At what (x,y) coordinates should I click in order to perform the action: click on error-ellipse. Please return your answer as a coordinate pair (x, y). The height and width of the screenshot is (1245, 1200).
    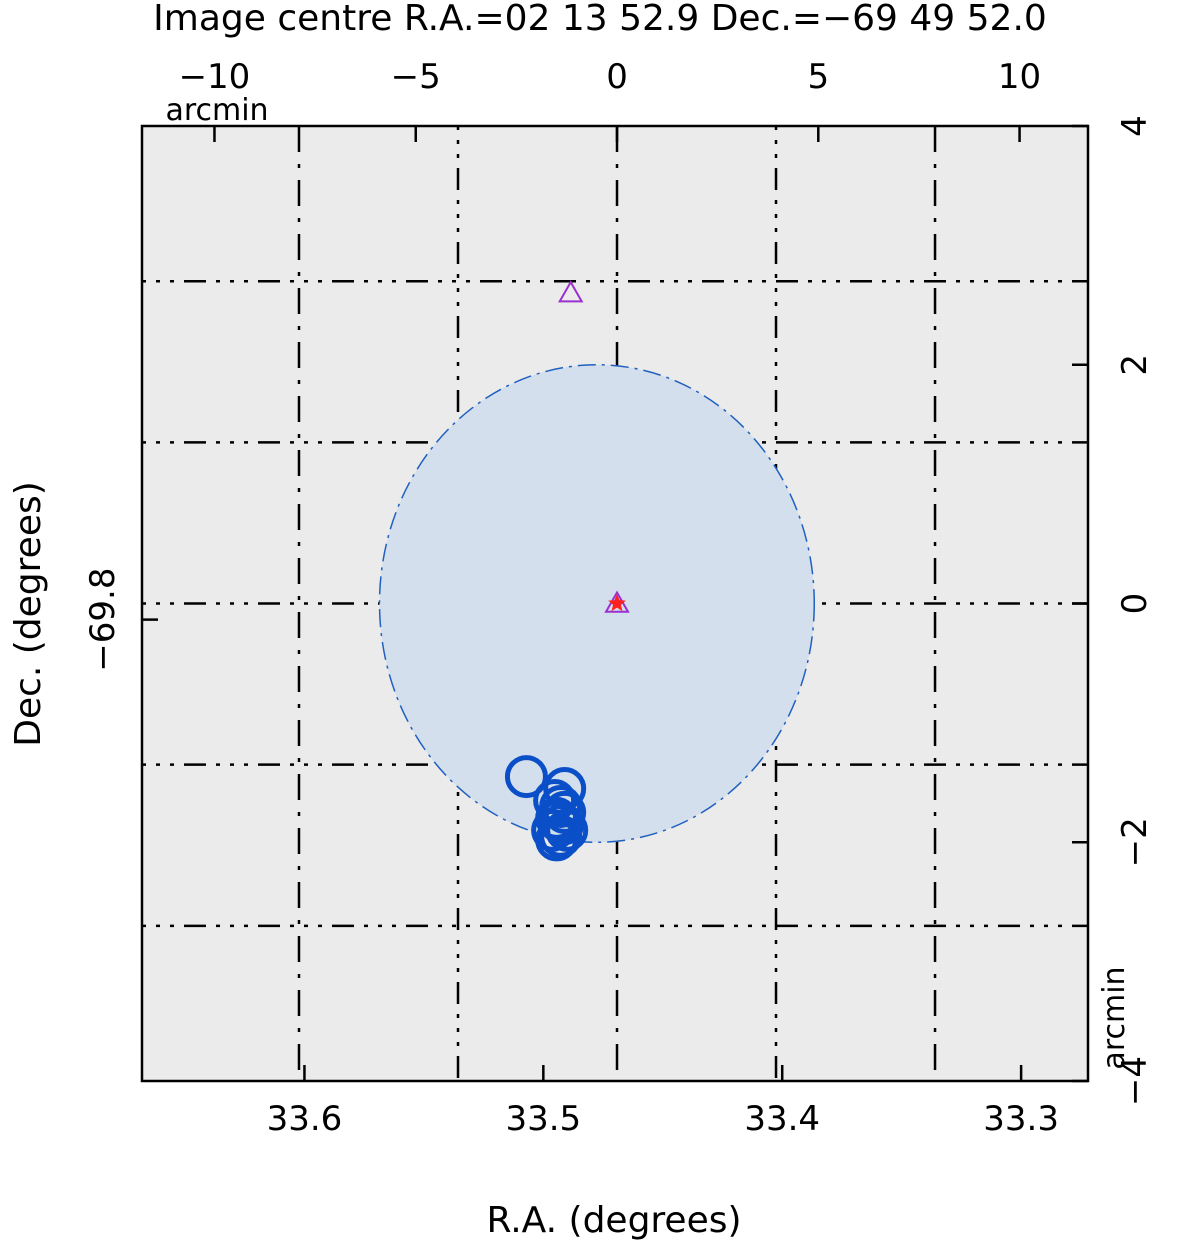
    Looking at the image, I should click on (597, 603).